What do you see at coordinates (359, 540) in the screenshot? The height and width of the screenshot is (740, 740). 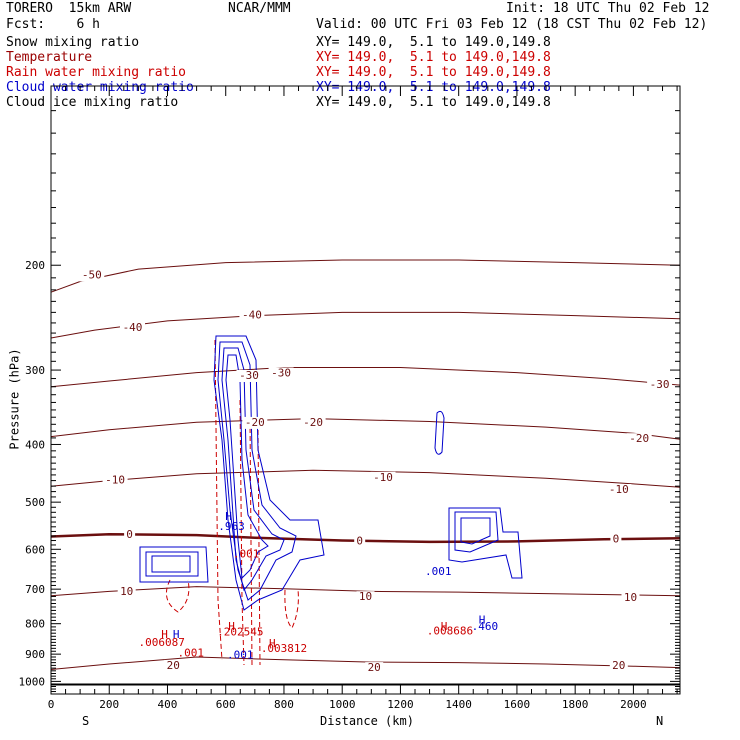 I see `temperature-label-13: 0` at bounding box center [359, 540].